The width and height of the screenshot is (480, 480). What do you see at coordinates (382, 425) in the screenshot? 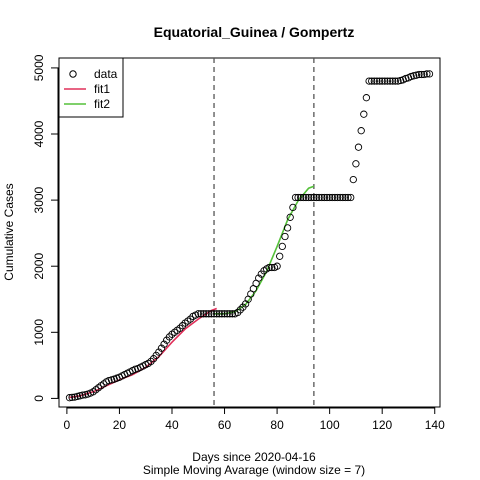
I see `x-tick-label: 120` at bounding box center [382, 425].